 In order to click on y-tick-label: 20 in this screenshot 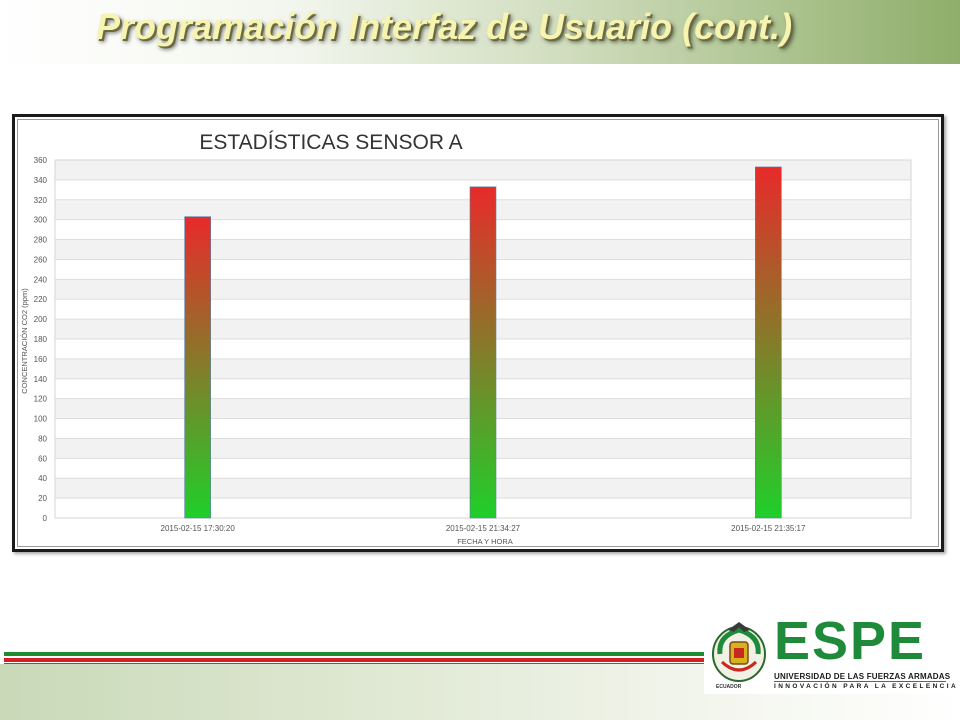, I will do `click(42, 498)`.